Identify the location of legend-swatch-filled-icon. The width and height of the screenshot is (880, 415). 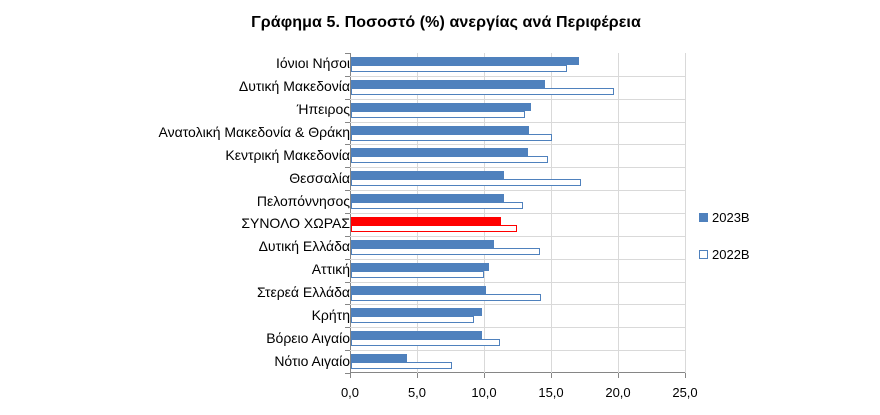
(703, 217).